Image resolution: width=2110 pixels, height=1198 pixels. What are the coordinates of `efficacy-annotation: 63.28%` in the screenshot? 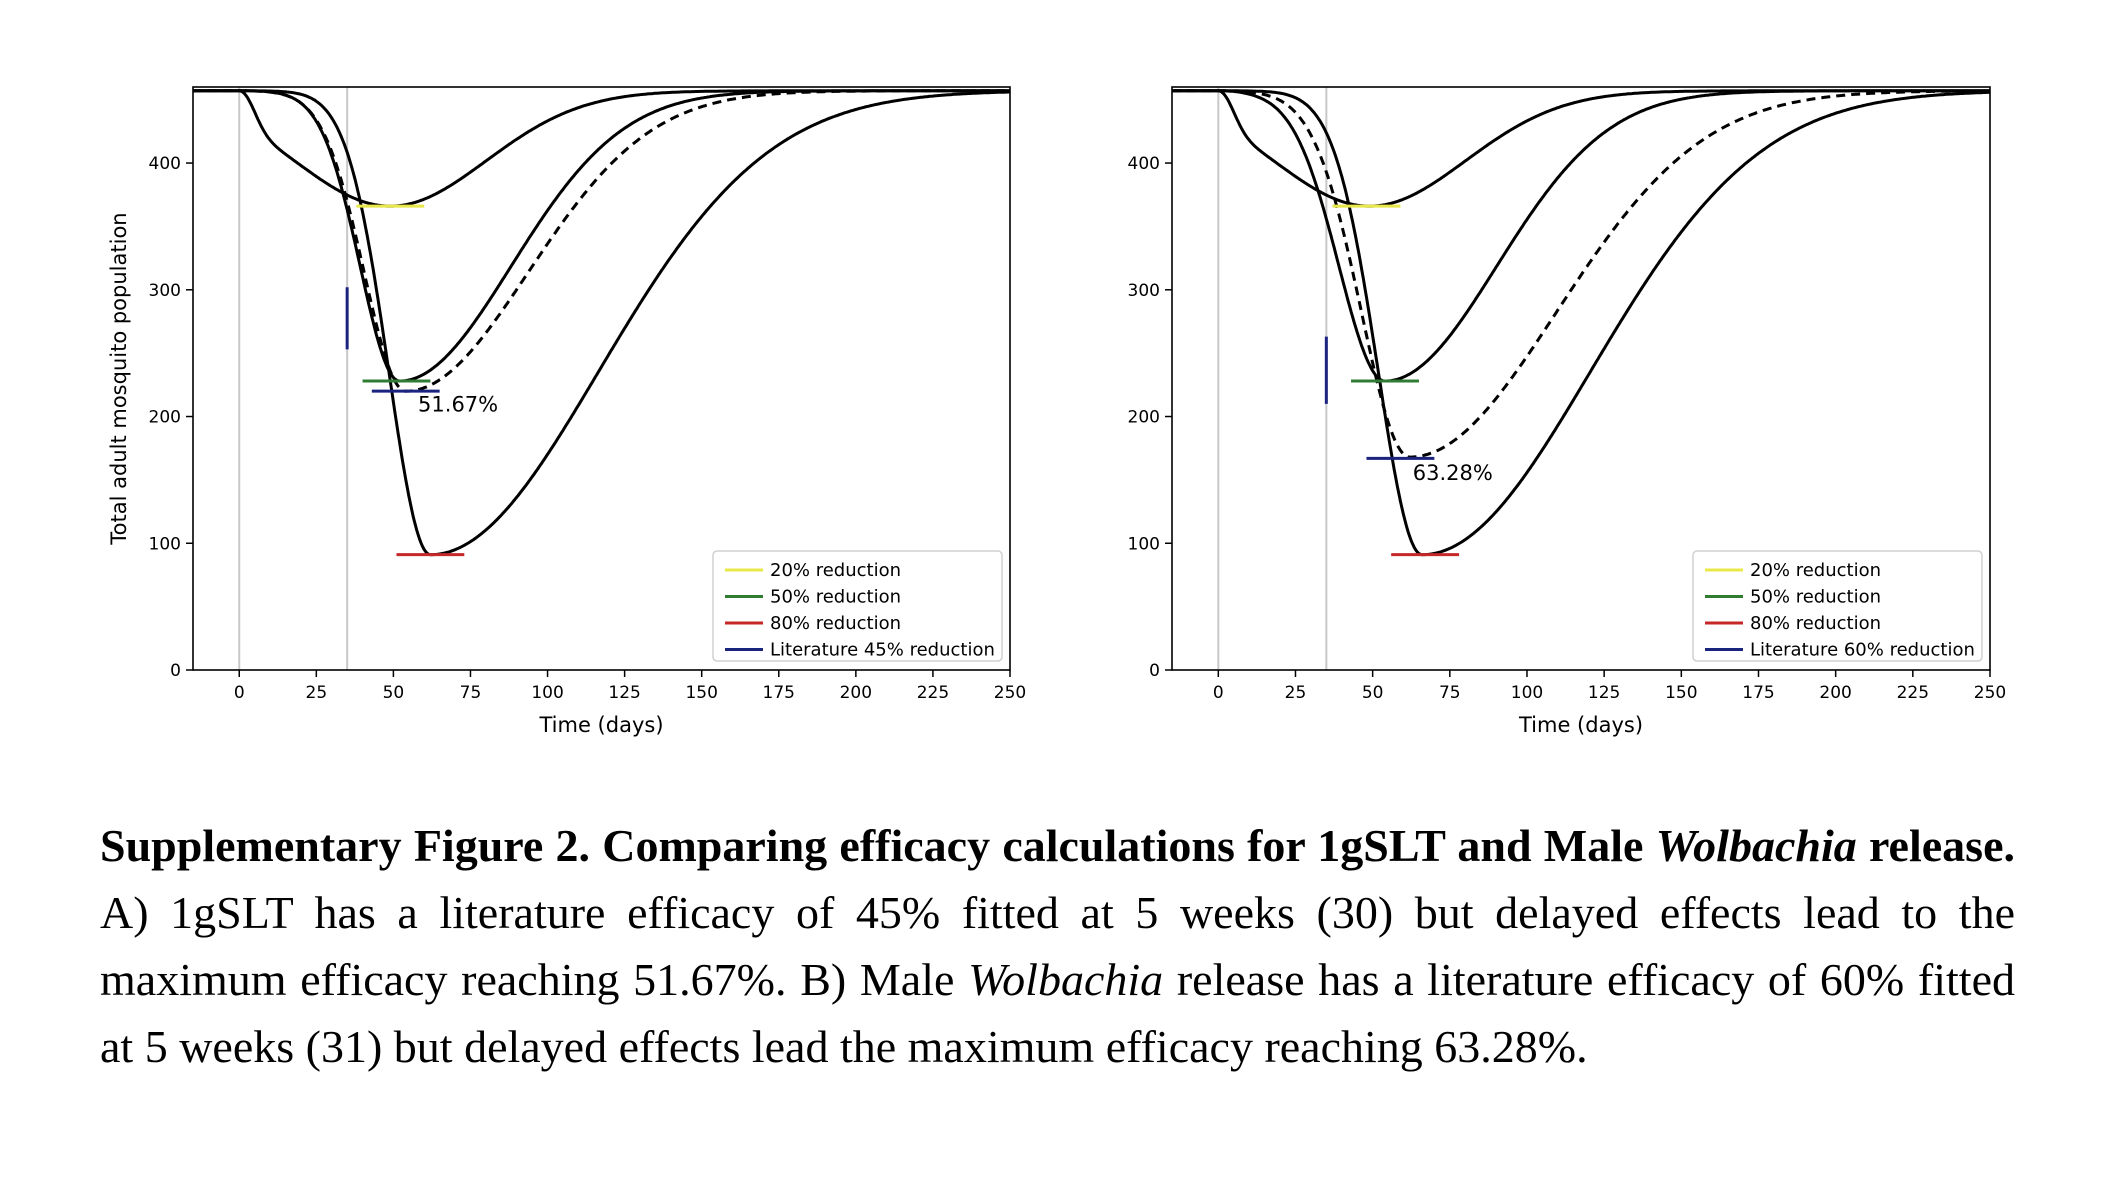 It's located at (1453, 473).